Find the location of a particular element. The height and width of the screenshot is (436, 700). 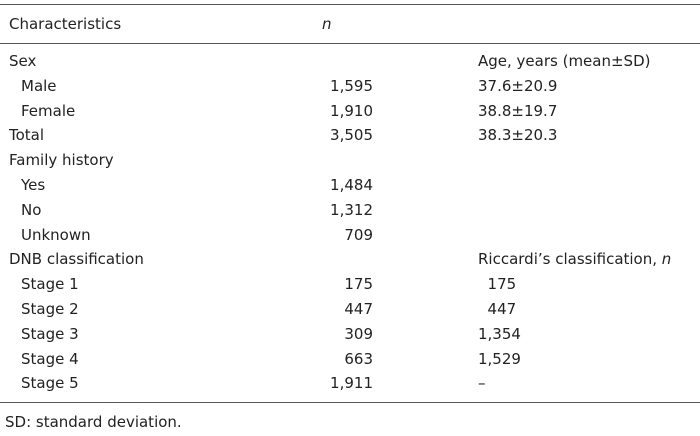

table-row: Stage 2 447 447 is located at coordinates (350, 309).